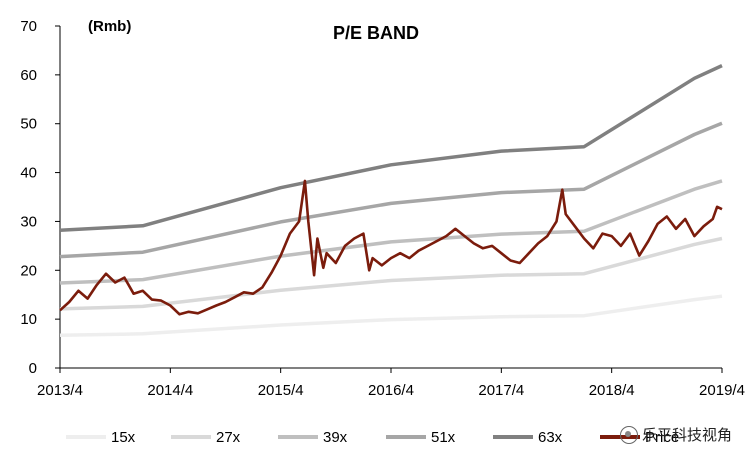  Describe the element at coordinates (391, 390) in the screenshot. I see `x-tick-label: 2016/4` at that location.